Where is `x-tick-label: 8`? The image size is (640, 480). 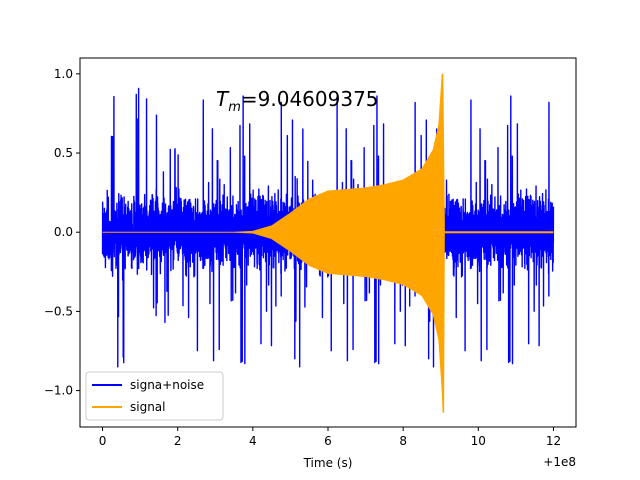
x-tick-label: 8 is located at coordinates (403, 441).